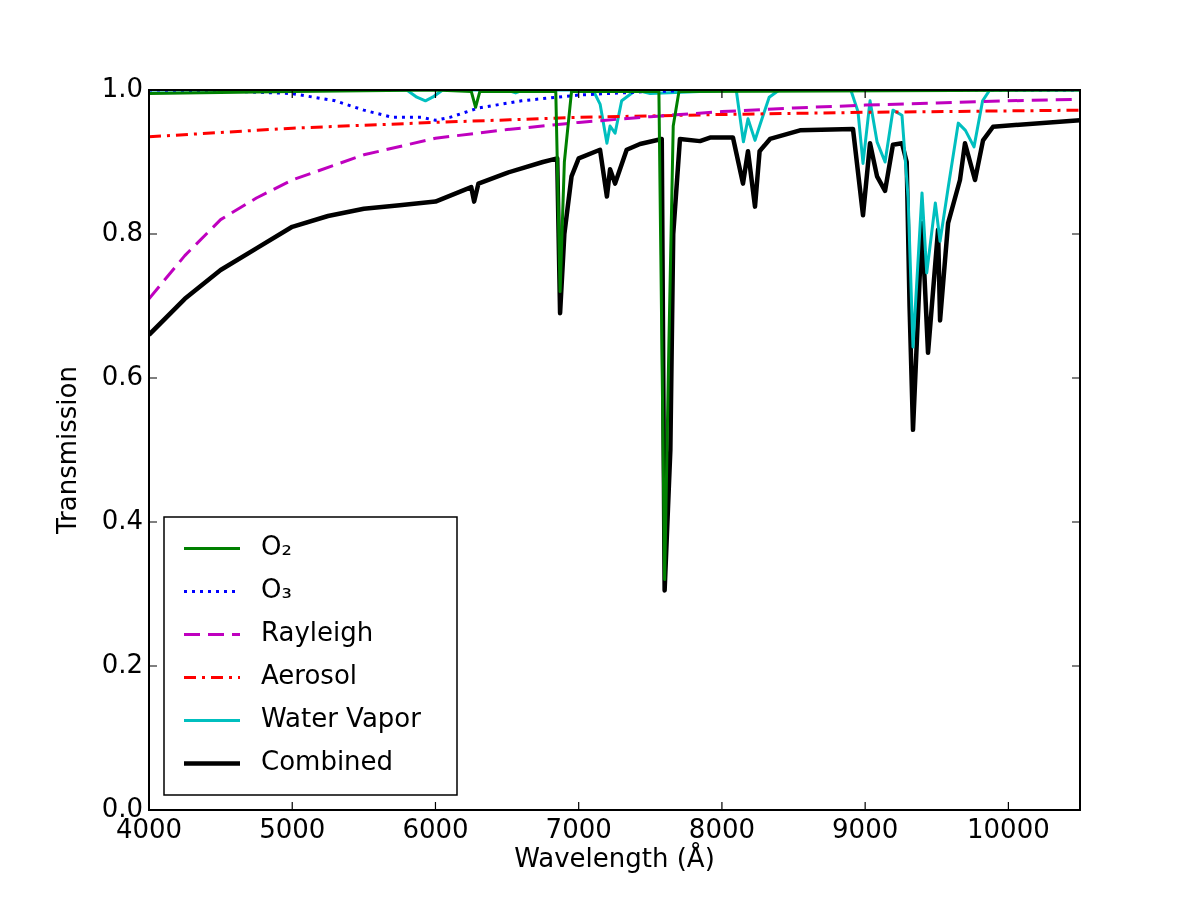 This screenshot has width=1200, height=900. What do you see at coordinates (578, 829) in the screenshot?
I see `x-tick-label: 7000` at bounding box center [578, 829].